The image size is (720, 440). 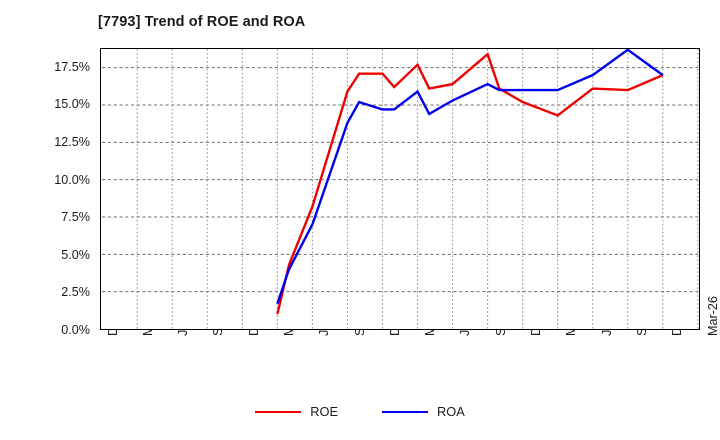 I want to click on y-axis-label: 5.0%, so click(x=75, y=254).